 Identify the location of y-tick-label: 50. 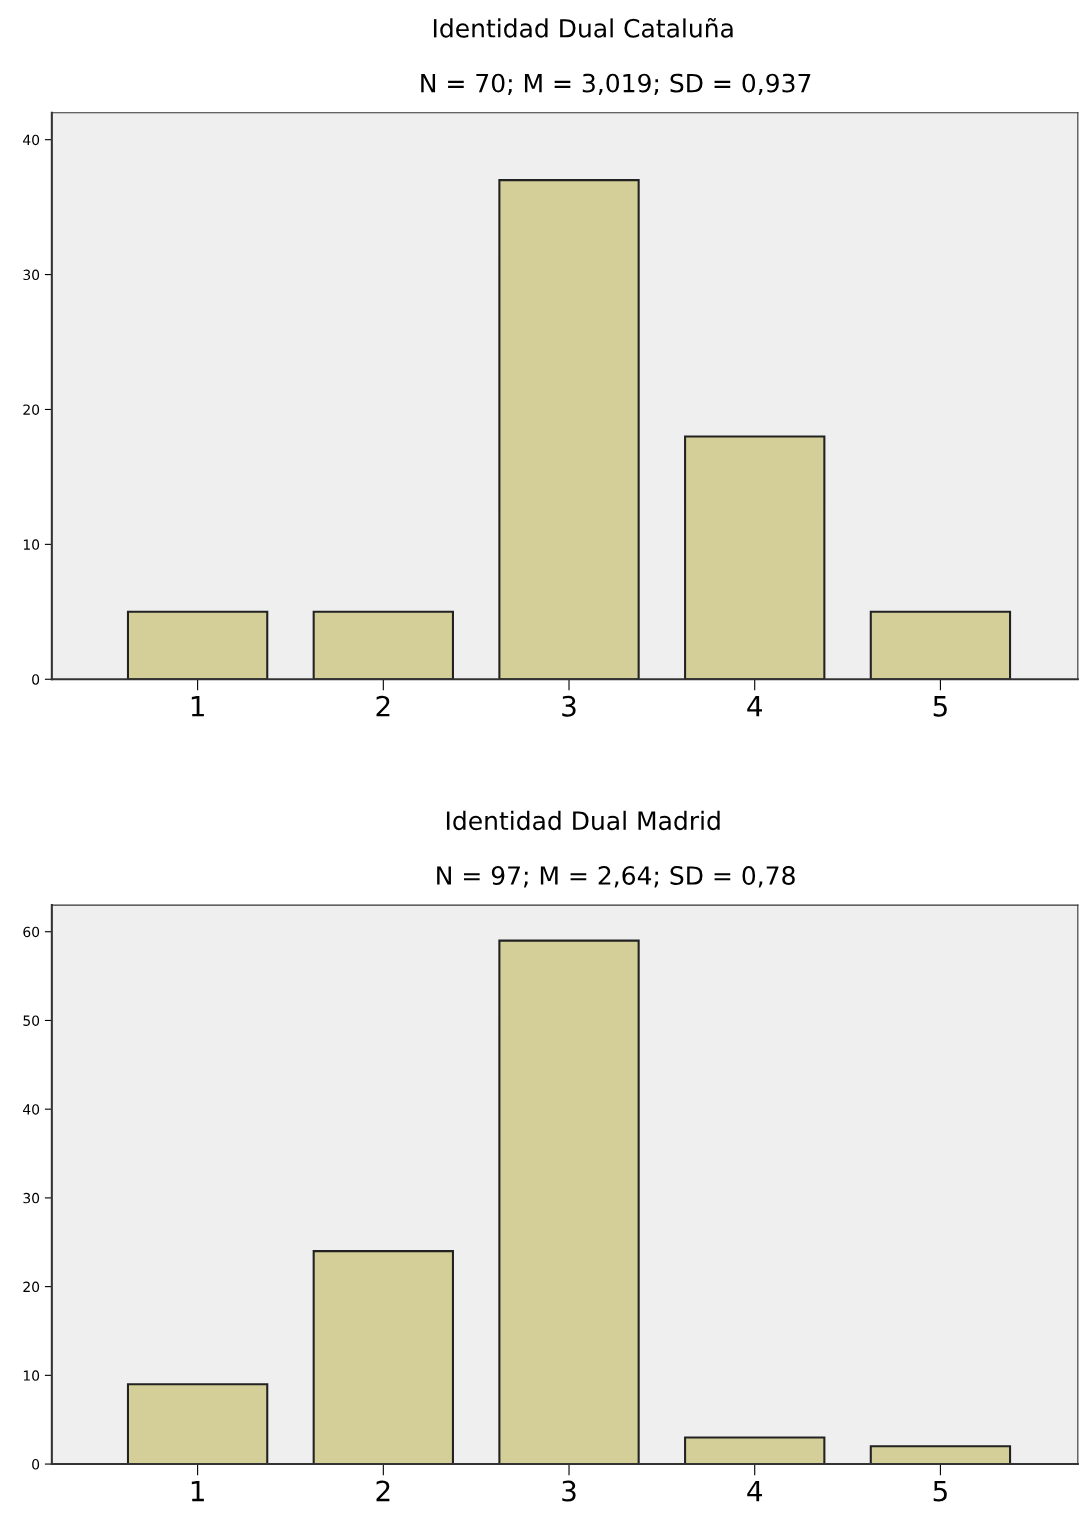
(31, 1020).